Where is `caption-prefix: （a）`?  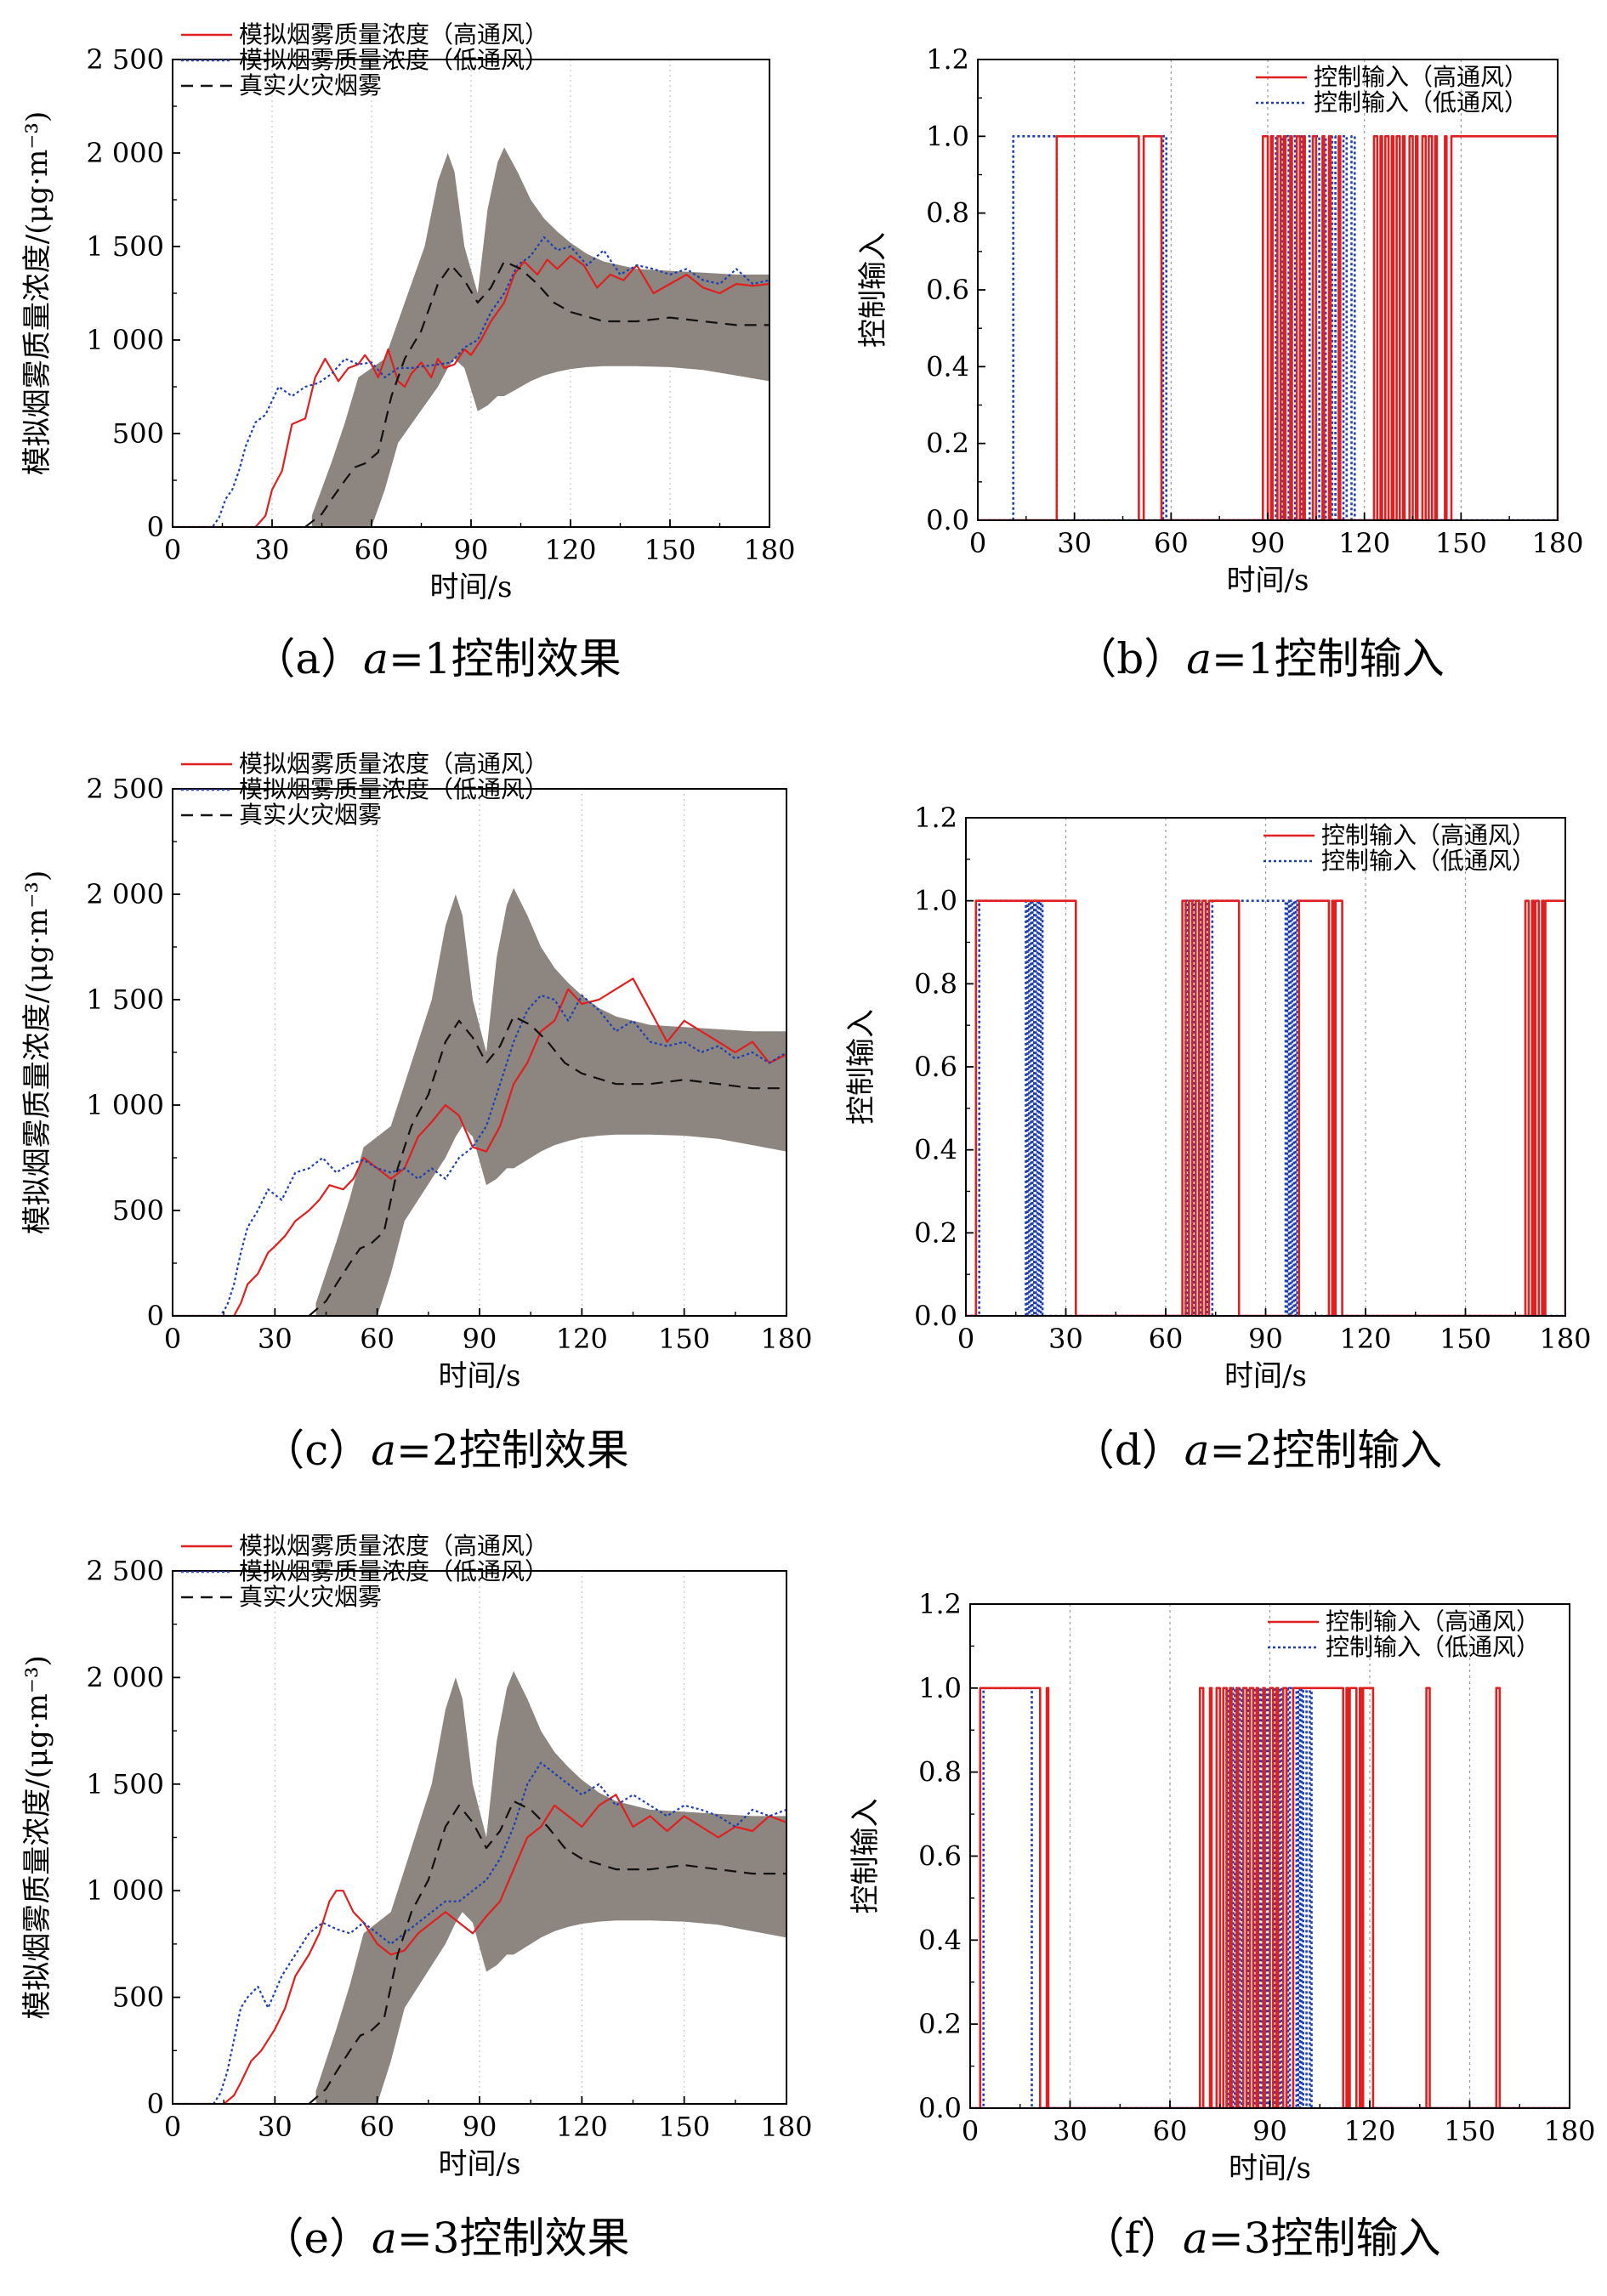
caption-prefix: （a） is located at coordinates (308, 658).